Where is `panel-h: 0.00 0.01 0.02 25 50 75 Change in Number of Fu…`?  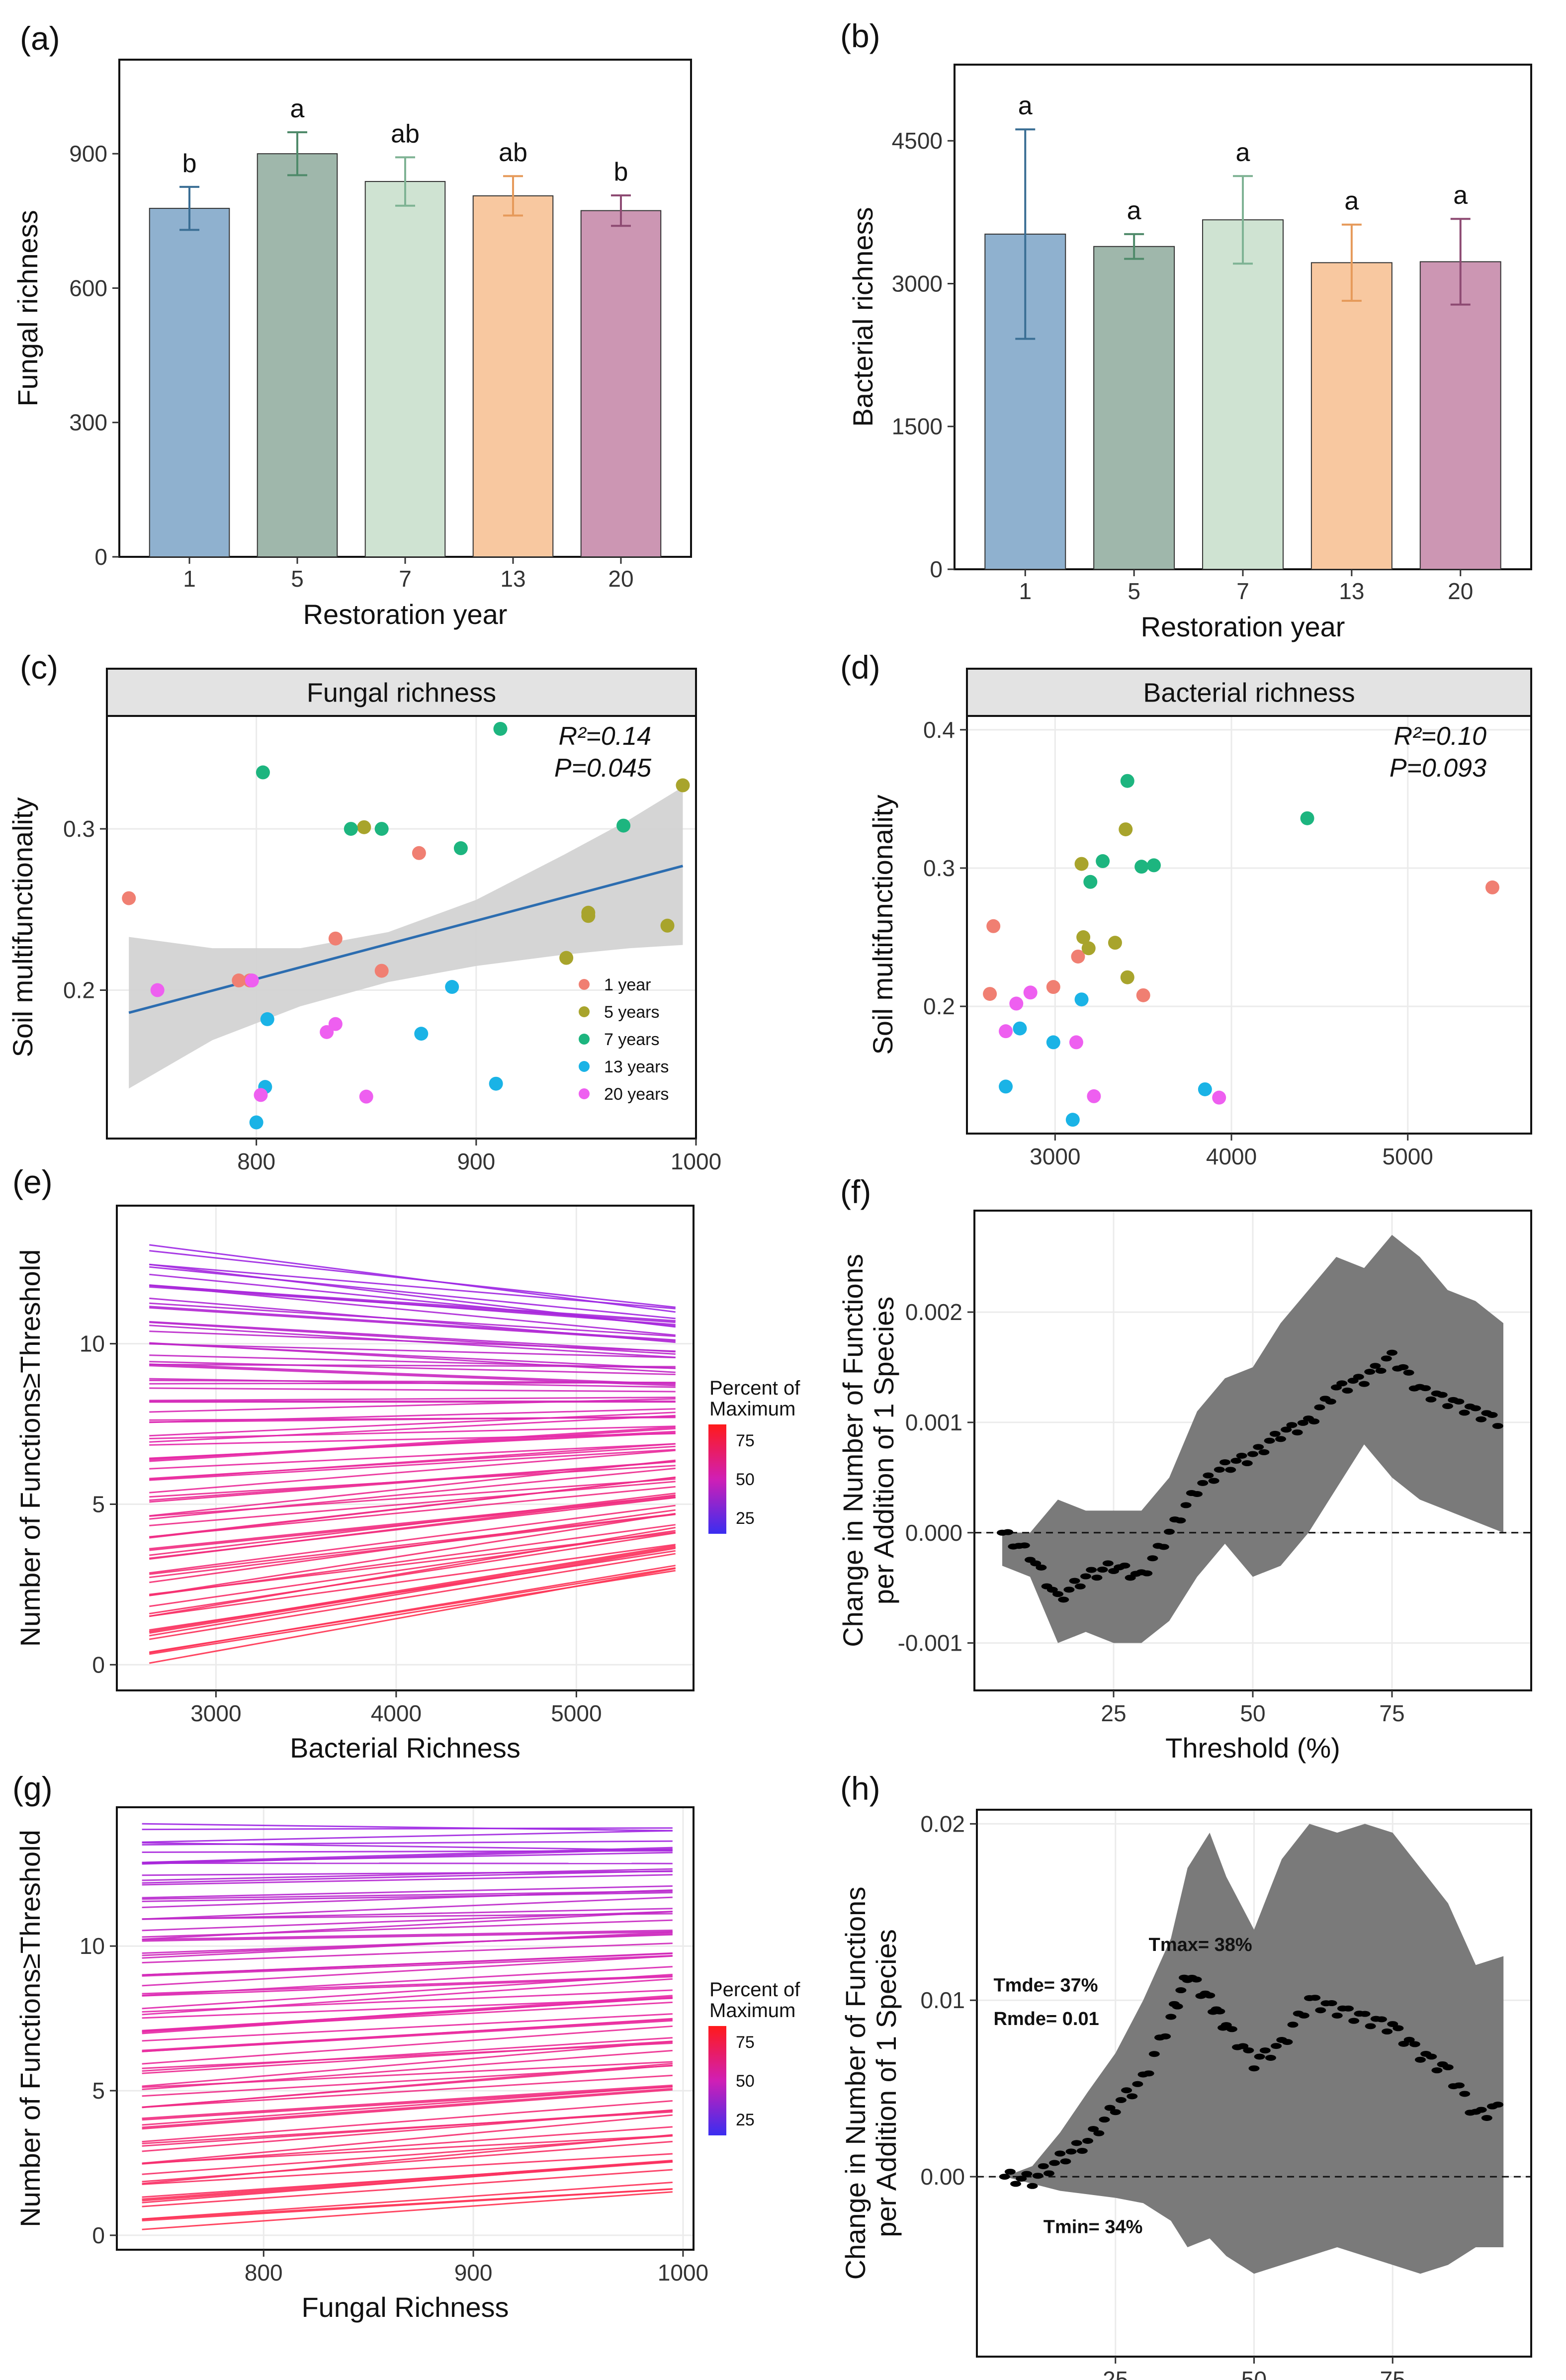 panel-h: 0.00 0.01 0.02 25 50 75 Change in Number of Fu… is located at coordinates (1186, 2094).